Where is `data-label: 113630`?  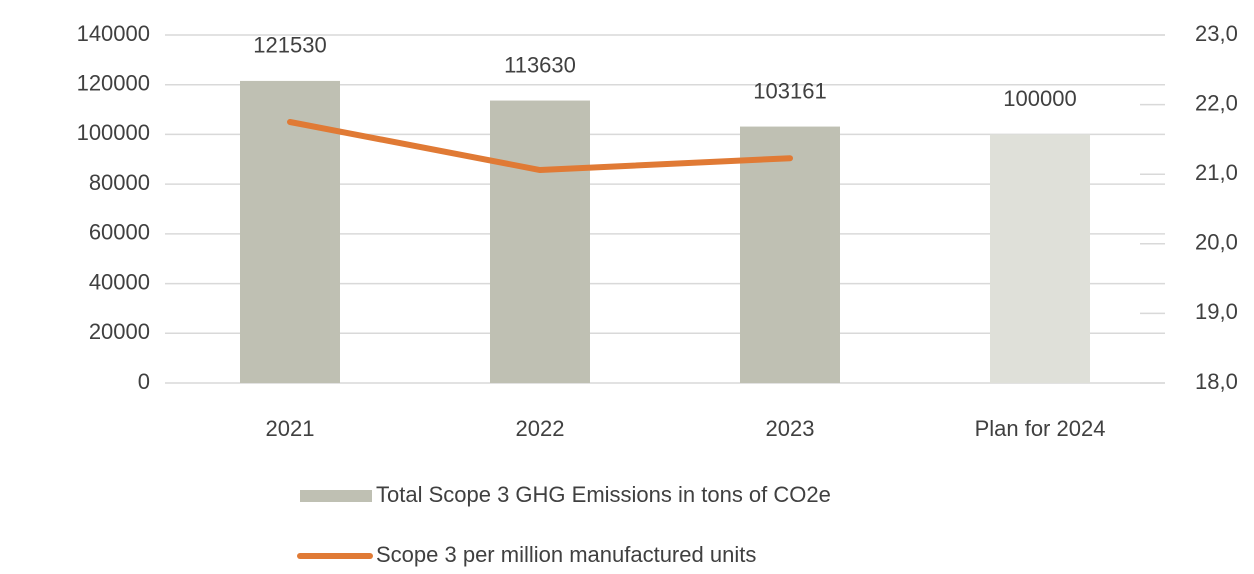
data-label: 113630 is located at coordinates (540, 64).